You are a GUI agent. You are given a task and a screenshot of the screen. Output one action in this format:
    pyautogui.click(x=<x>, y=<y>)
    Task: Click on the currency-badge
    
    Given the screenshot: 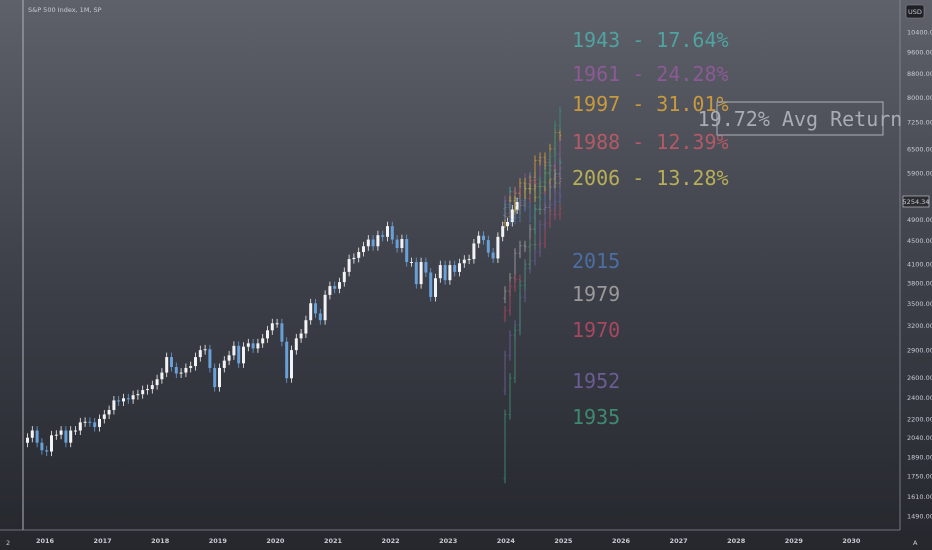 What is the action you would take?
    pyautogui.click(x=915, y=11)
    